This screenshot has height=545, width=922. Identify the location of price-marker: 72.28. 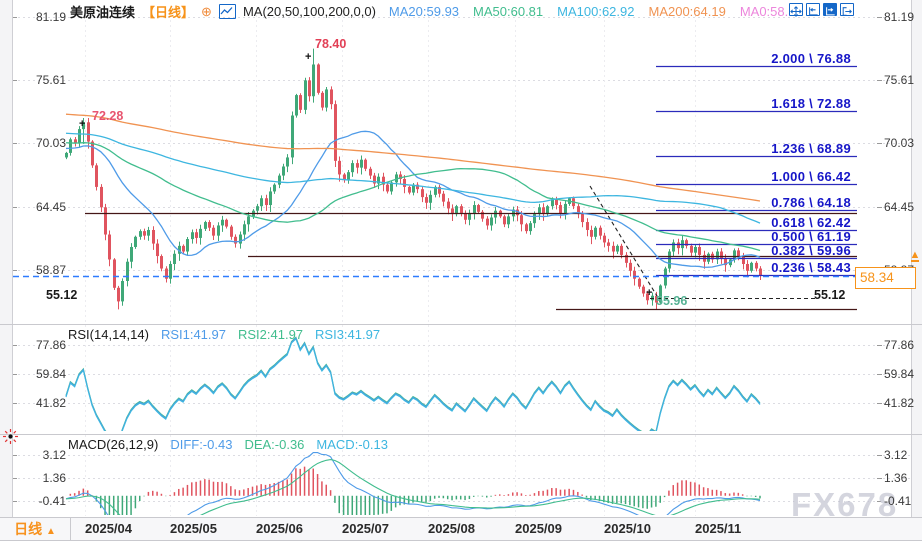
(108, 116).